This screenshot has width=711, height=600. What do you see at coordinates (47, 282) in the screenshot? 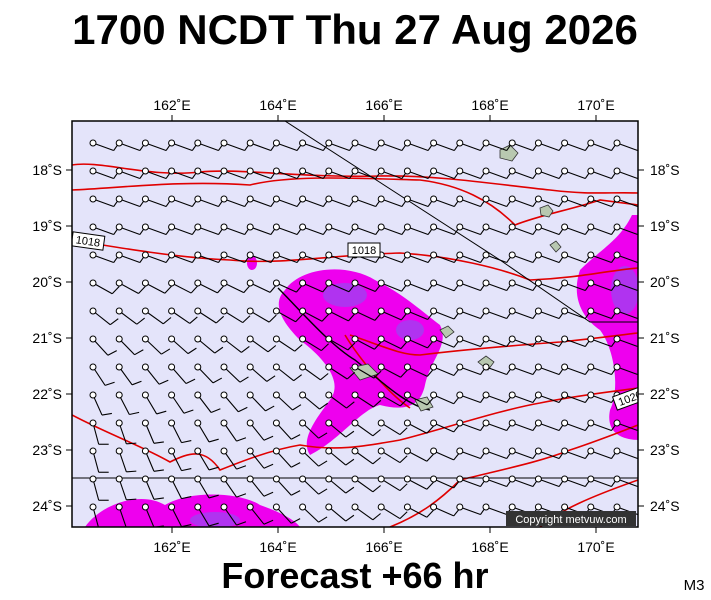
I see `lat-label: 20˚S` at bounding box center [47, 282].